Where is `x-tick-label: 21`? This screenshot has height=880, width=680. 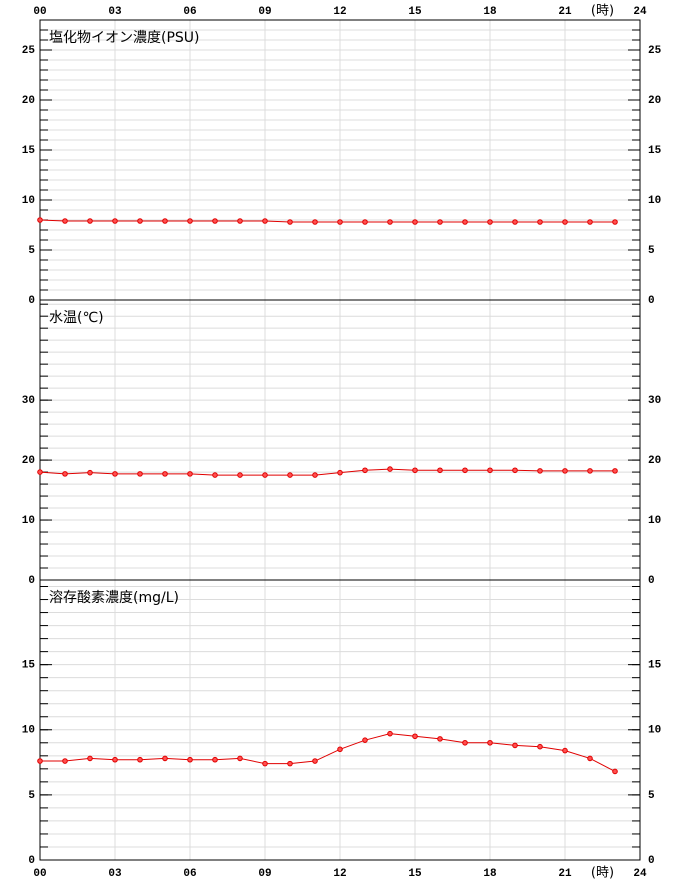
x-tick-label: 21 is located at coordinates (565, 12).